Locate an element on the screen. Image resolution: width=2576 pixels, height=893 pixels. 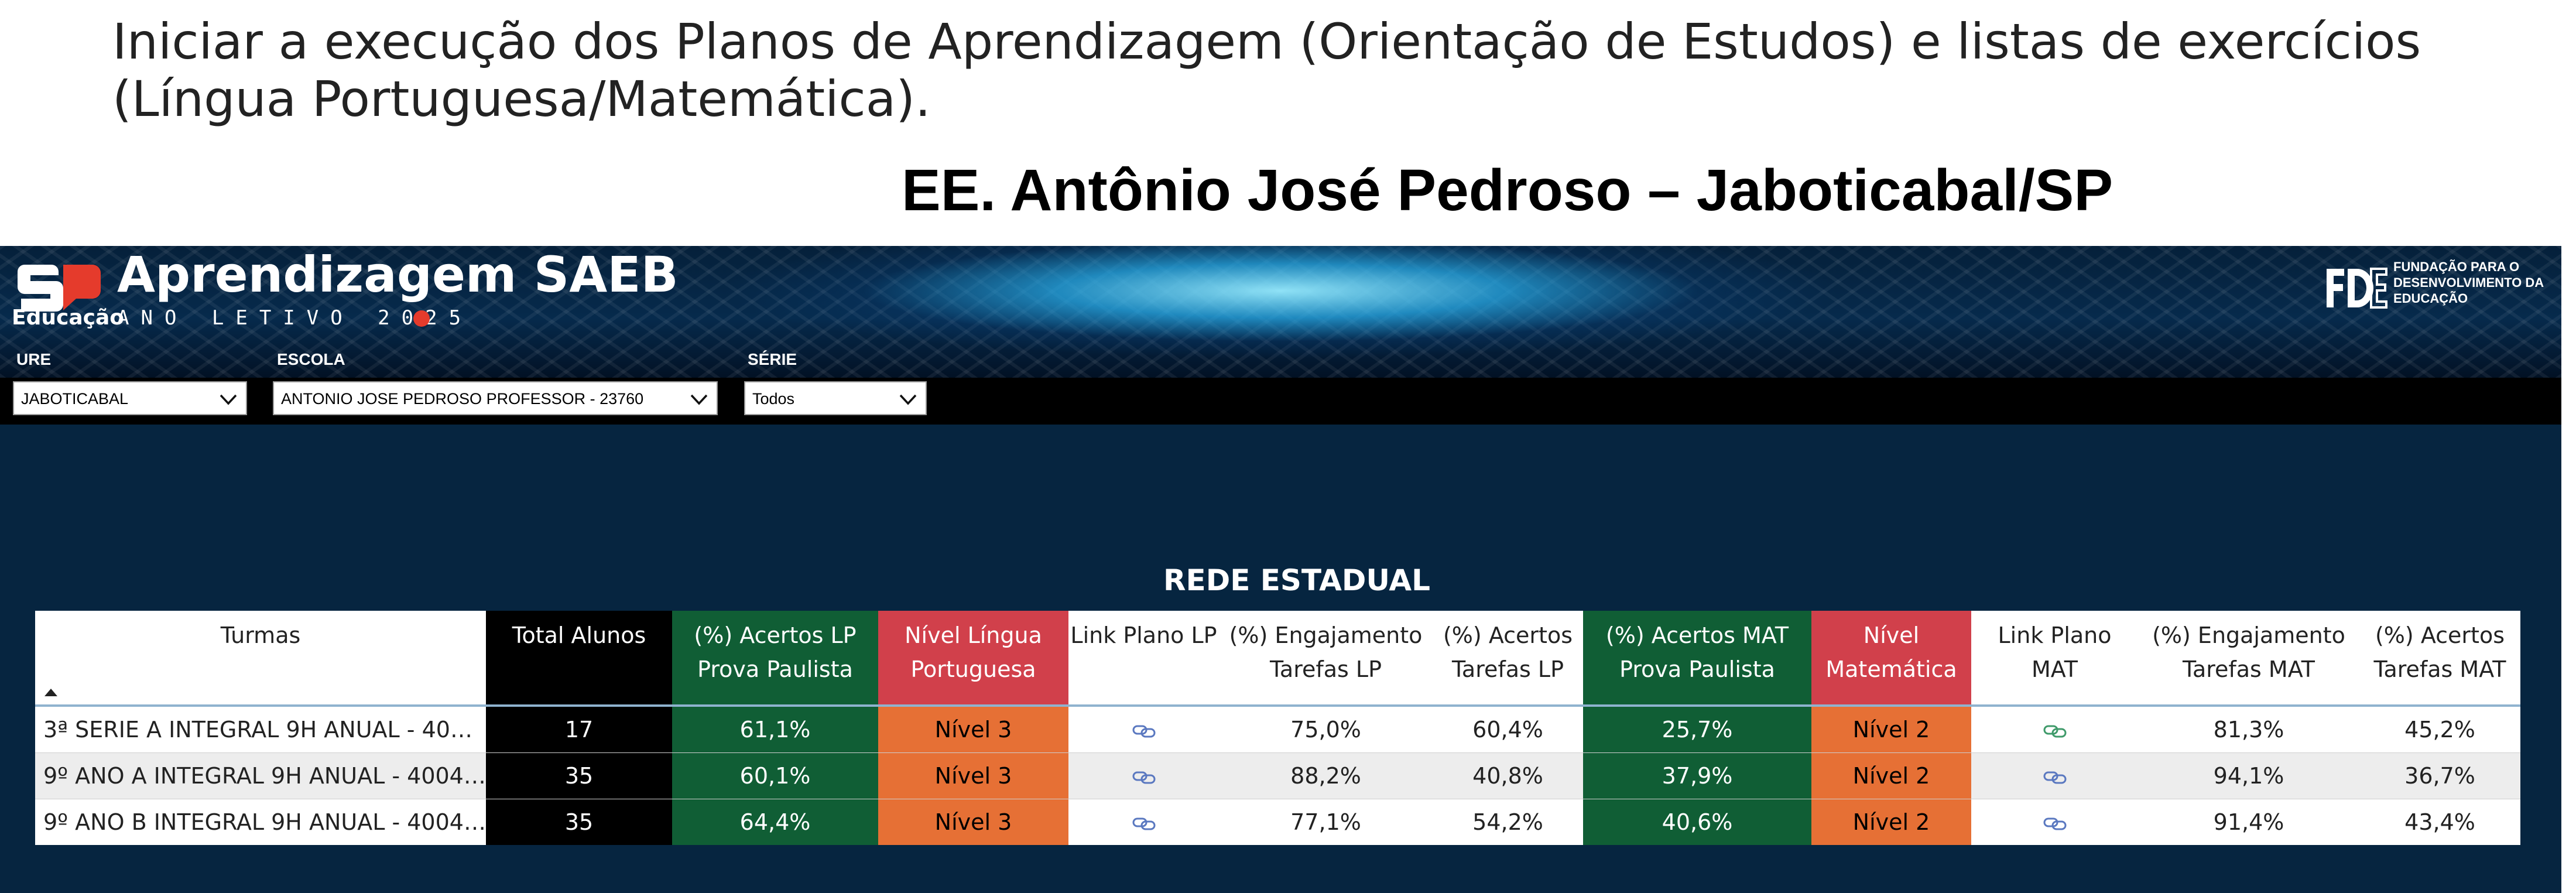
section-title: REDE ESTADUAL is located at coordinates (1296, 580).